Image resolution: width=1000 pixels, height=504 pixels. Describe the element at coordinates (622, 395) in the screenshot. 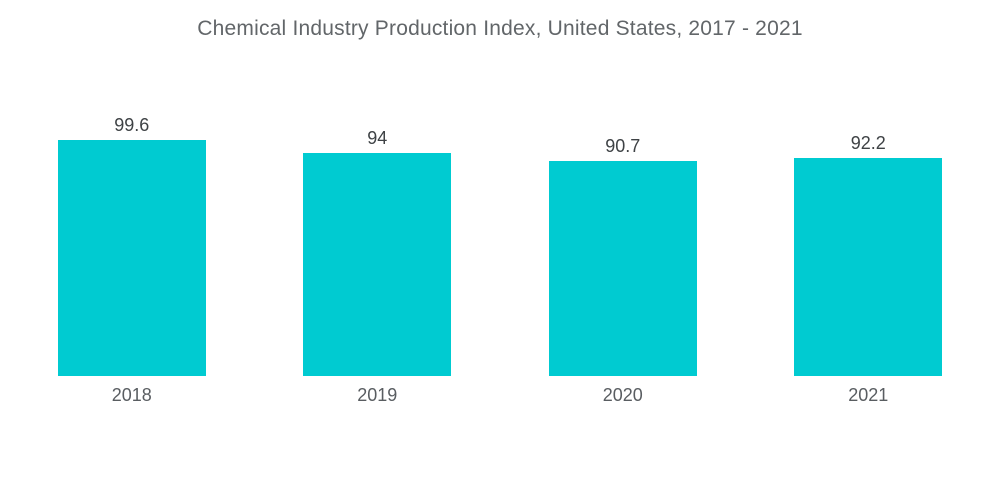

I see `x-axis-label: 2020` at that location.